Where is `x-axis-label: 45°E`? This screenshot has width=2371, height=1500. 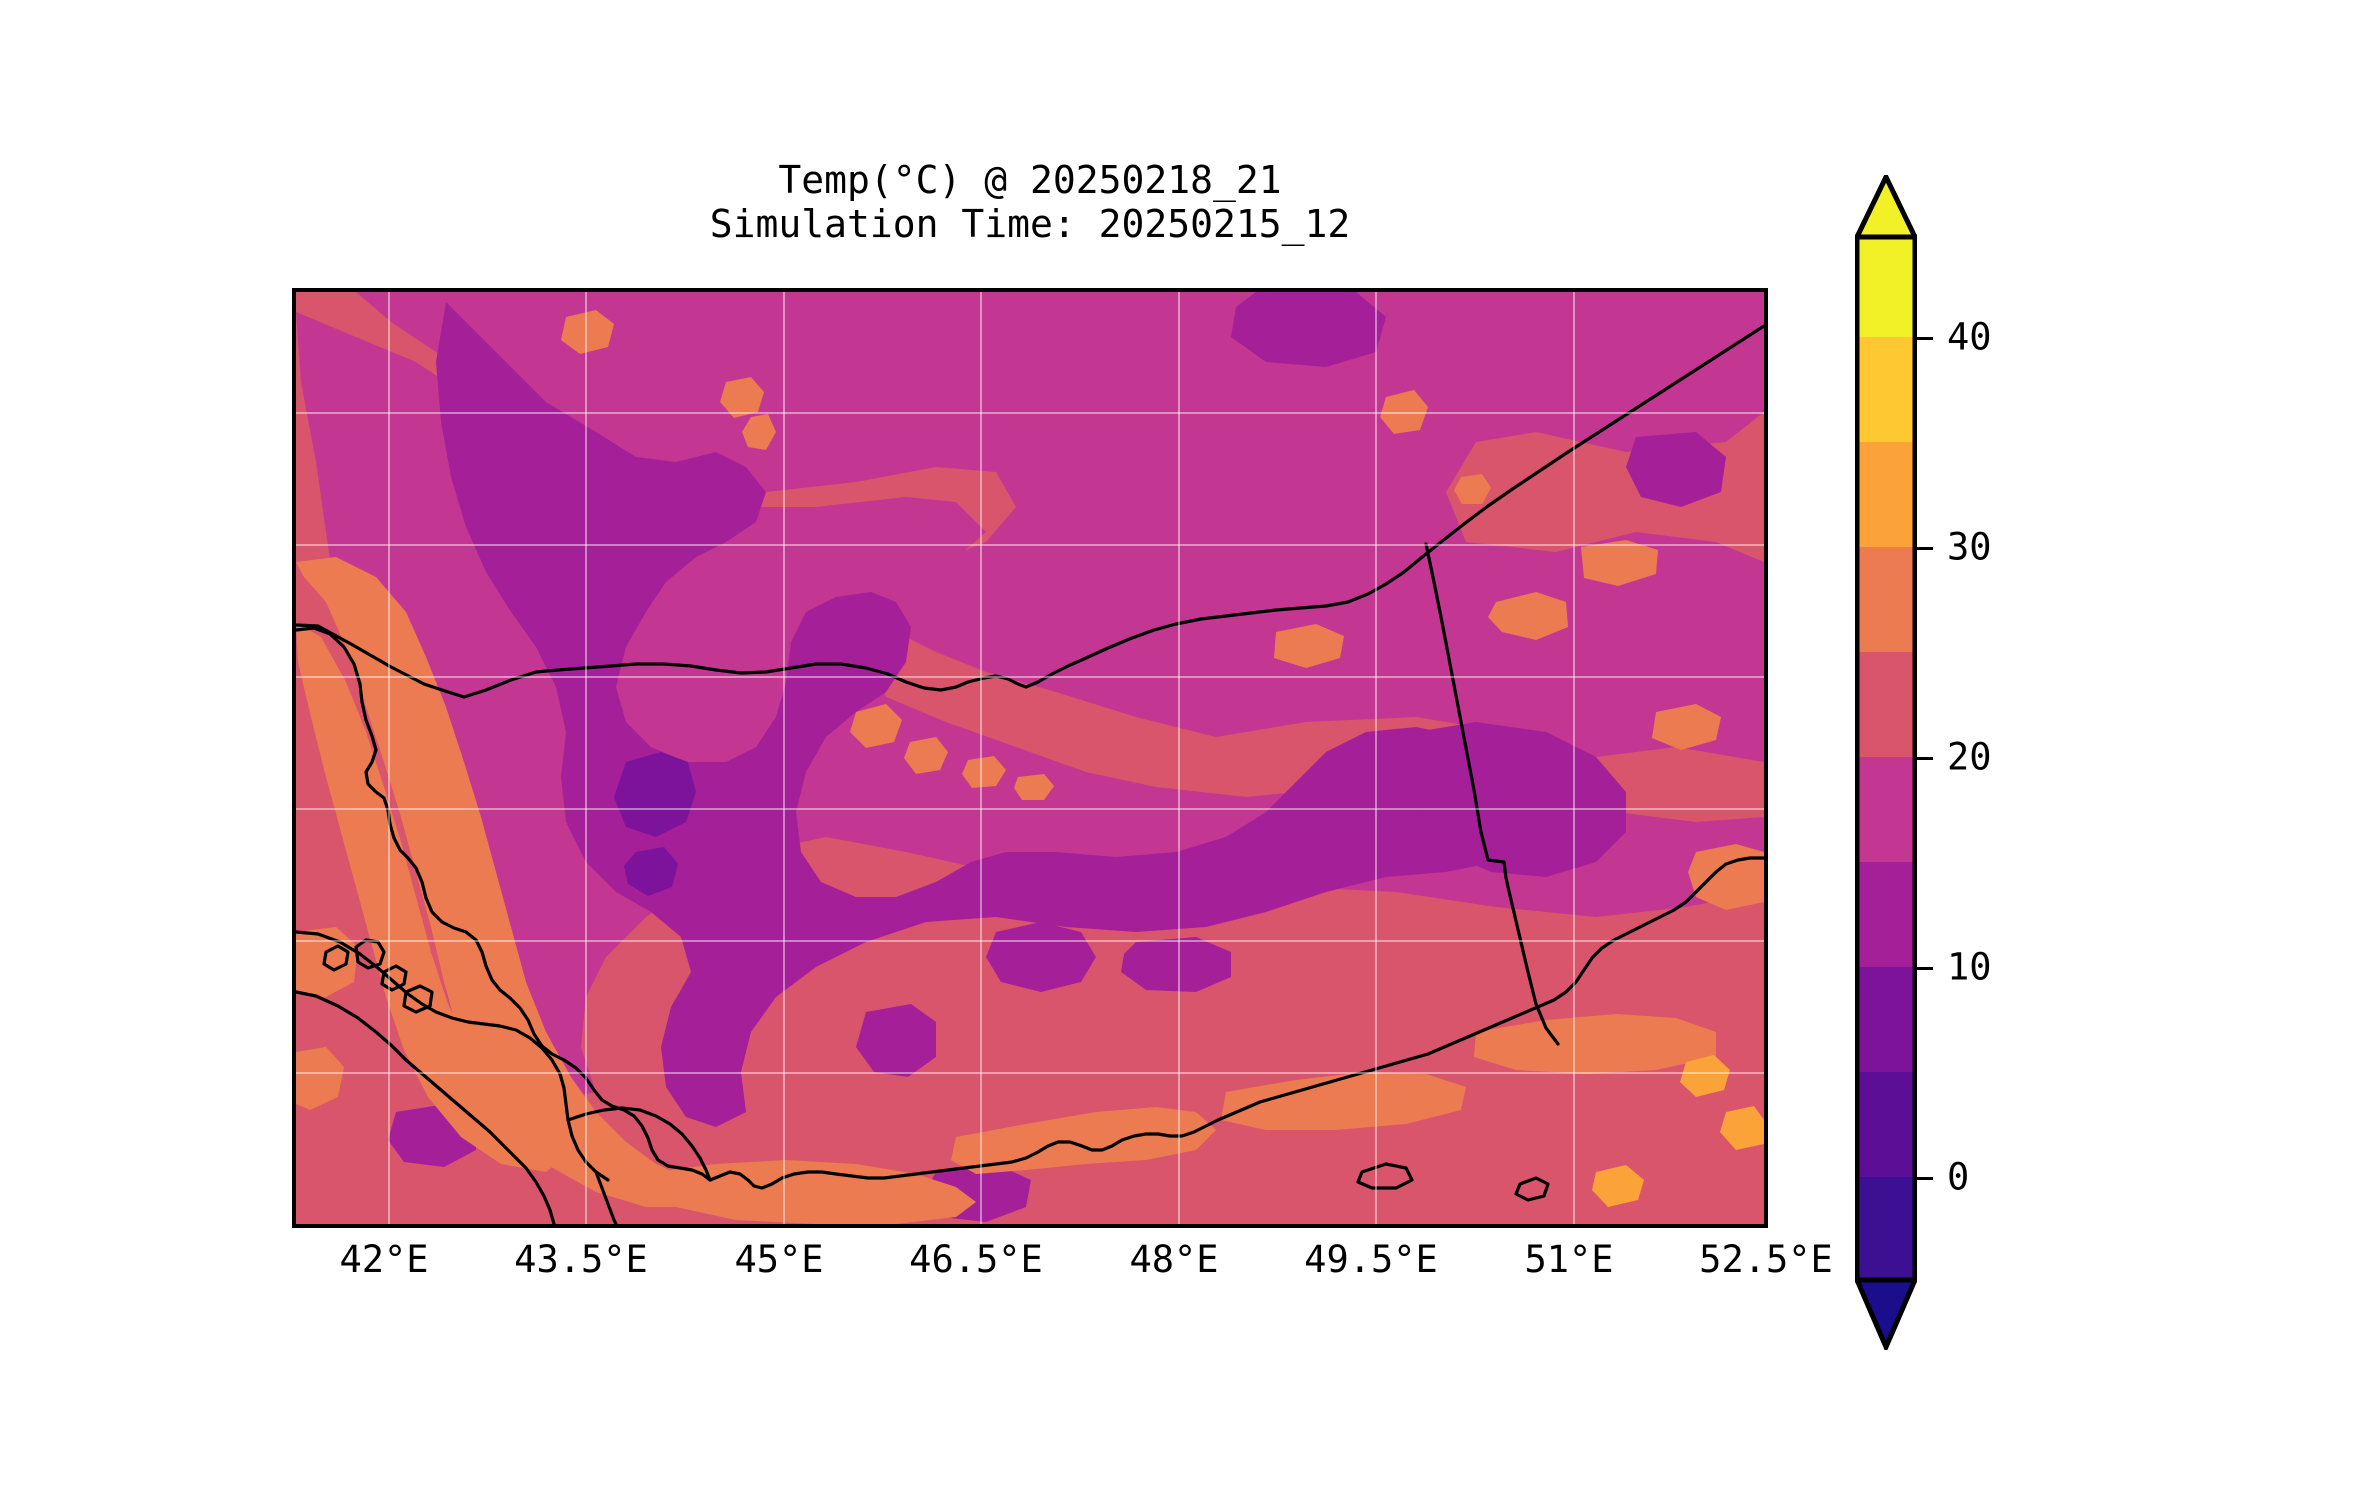 x-axis-label: 45°E is located at coordinates (779, 1259).